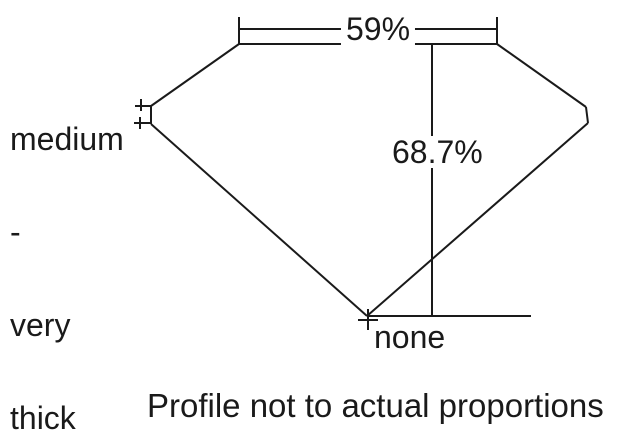 The width and height of the screenshot is (640, 430). Describe the element at coordinates (378, 29) in the screenshot. I see `table-percentage-label: 59%` at that location.